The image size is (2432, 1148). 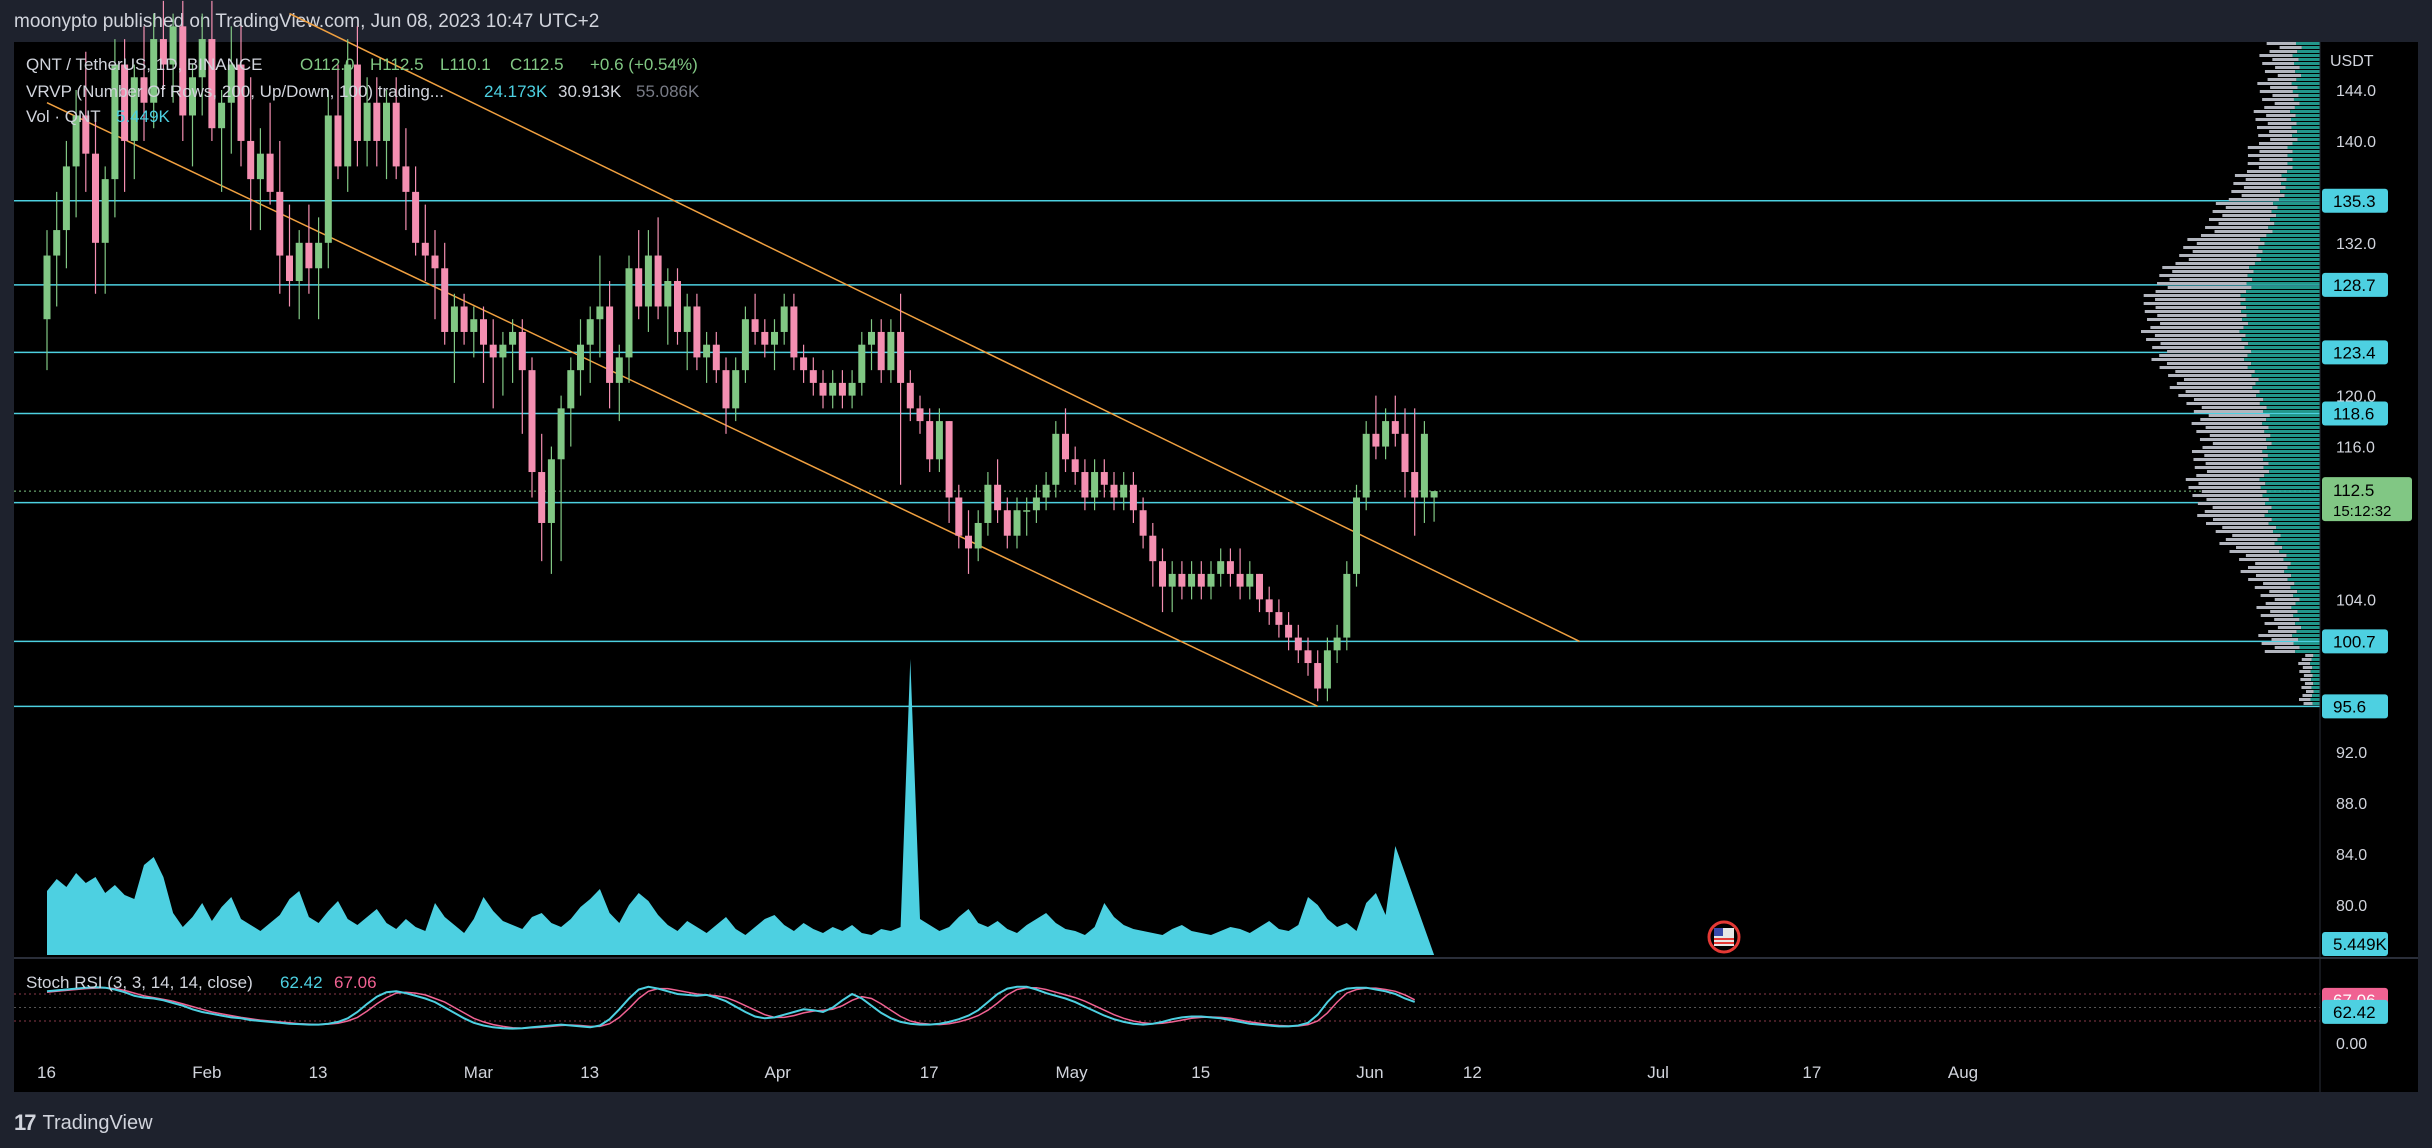 What do you see at coordinates (139, 982) in the screenshot?
I see `legend-stoch: Stoch RSI (3, 3, 14, 14, close)` at bounding box center [139, 982].